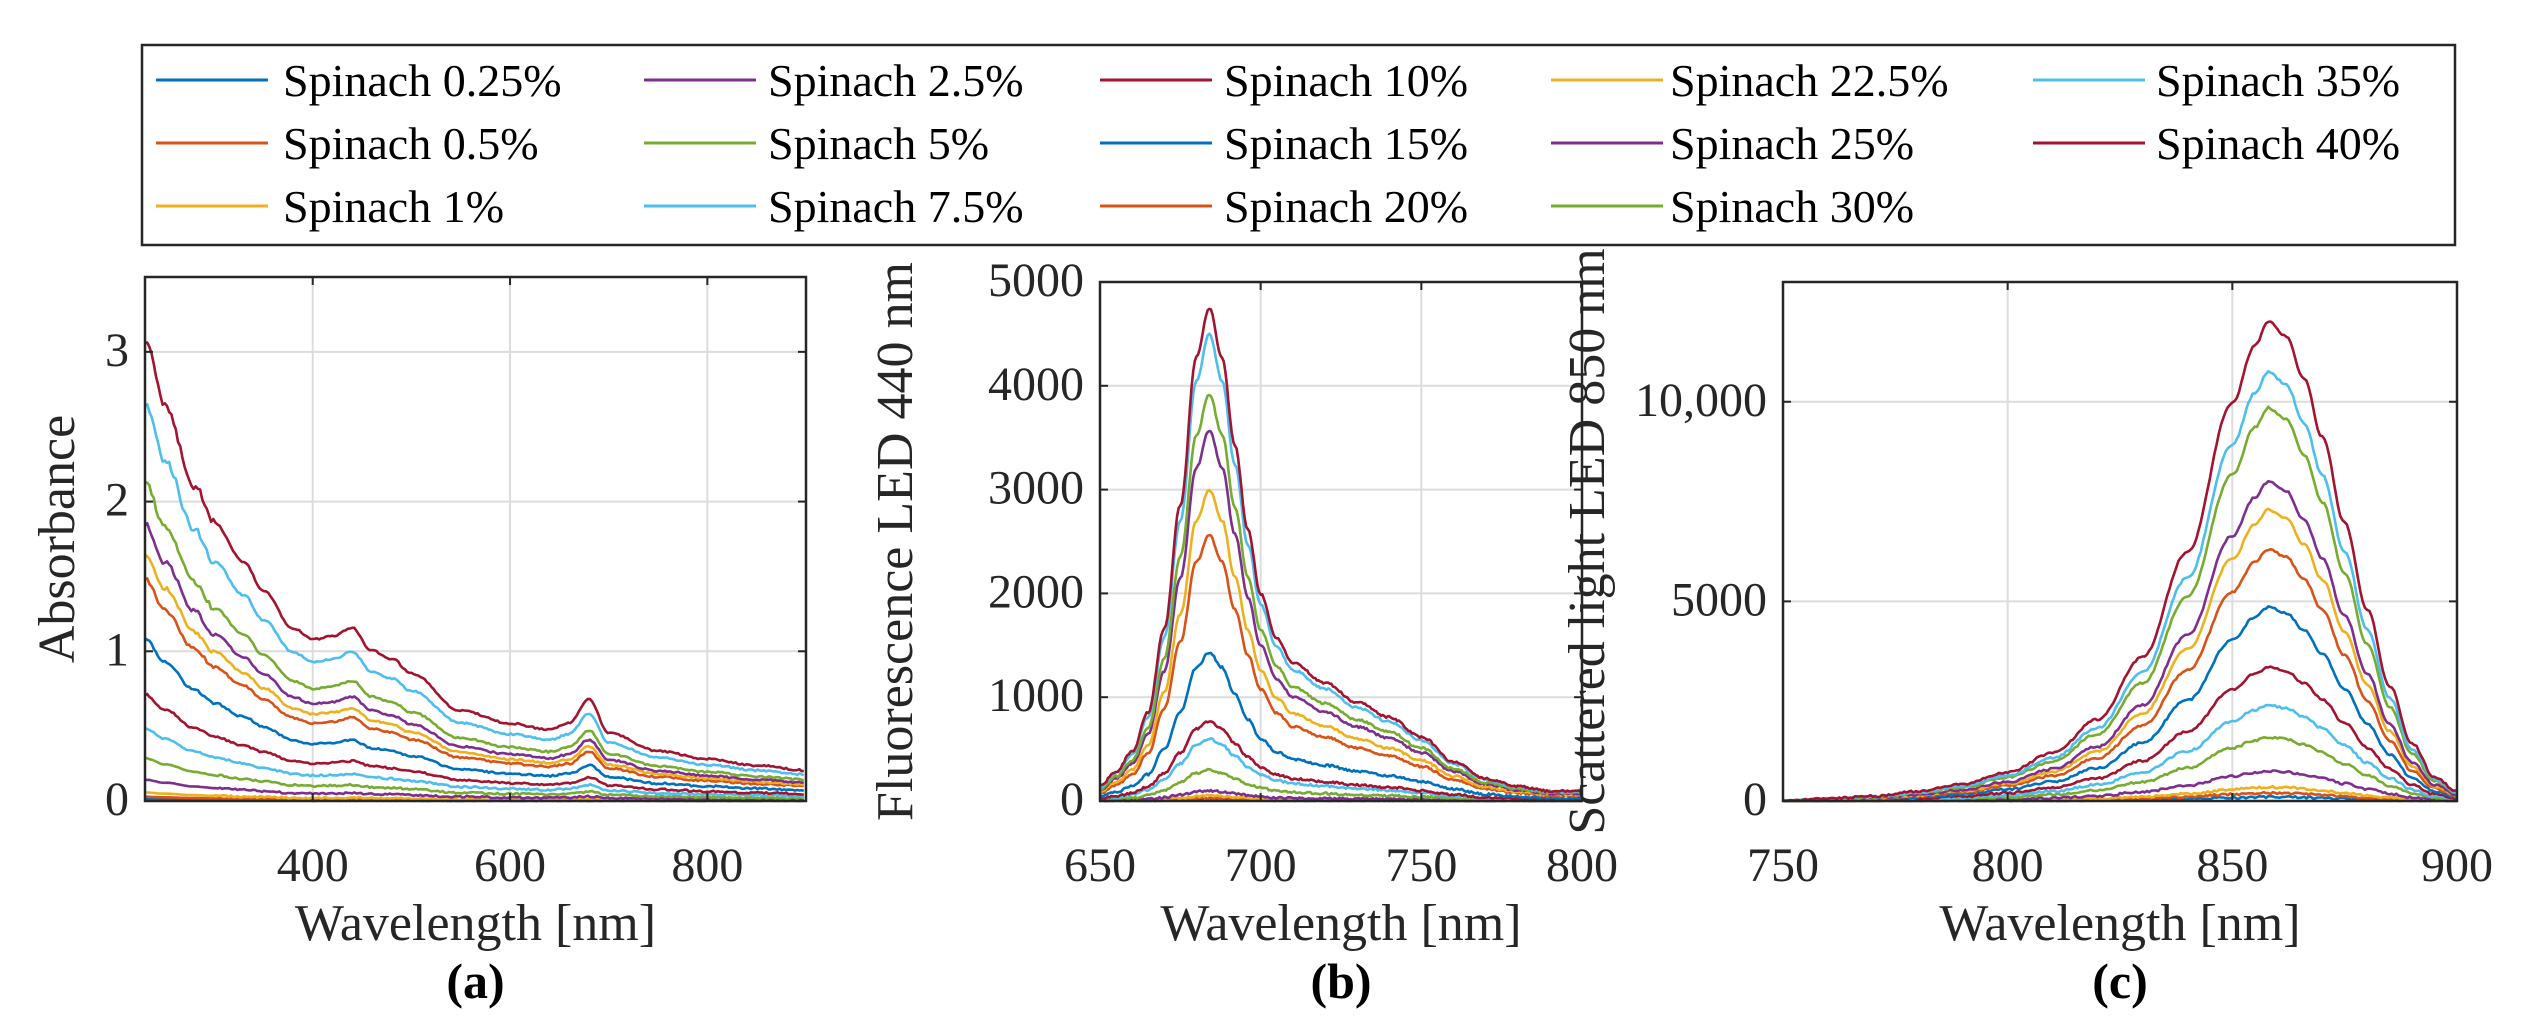  What do you see at coordinates (1036, 695) in the screenshot?
I see `y-tick-label: 1000` at bounding box center [1036, 695].